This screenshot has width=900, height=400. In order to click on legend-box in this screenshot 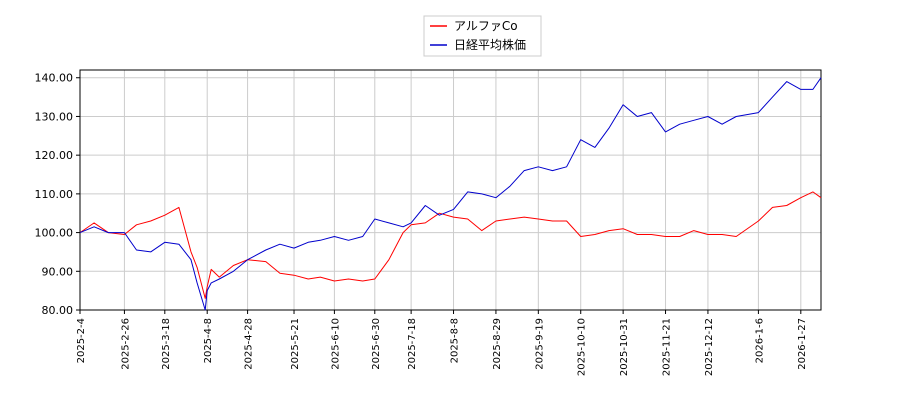, I will do `click(482, 36)`.